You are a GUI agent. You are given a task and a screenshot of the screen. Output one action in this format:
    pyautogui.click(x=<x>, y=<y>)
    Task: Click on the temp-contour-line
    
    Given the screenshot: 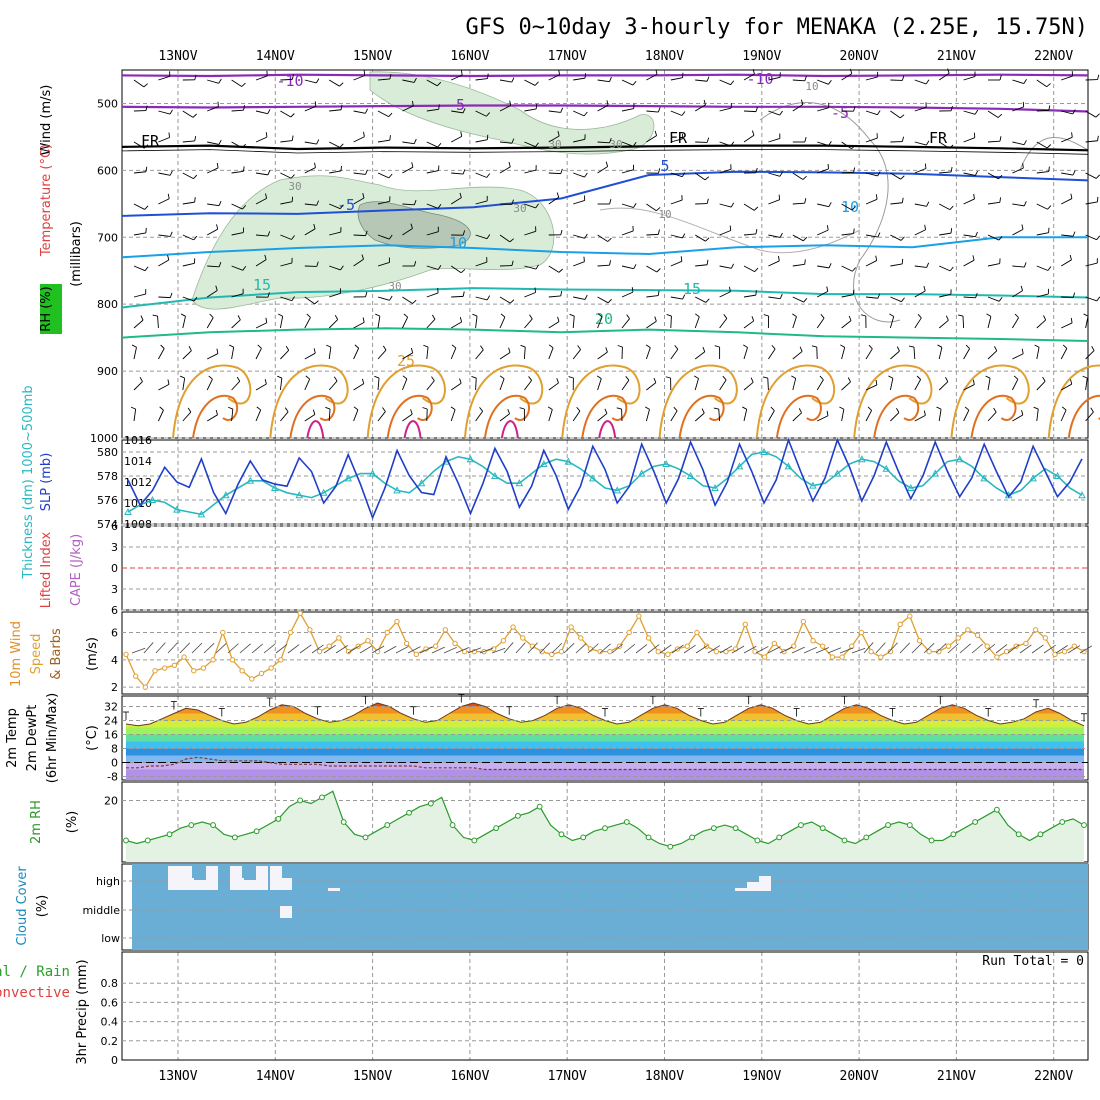 What is the action you would take?
    pyautogui.click(x=605, y=298)
    